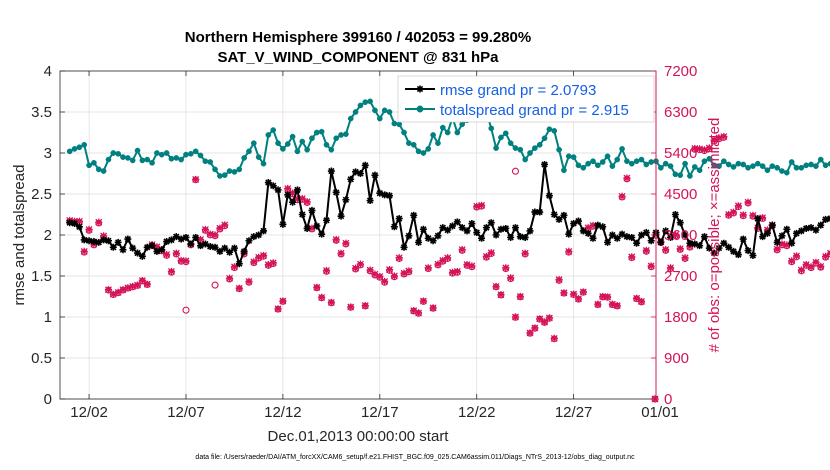  I want to click on y-left-tick-label-7: 3.5, so click(41, 112).